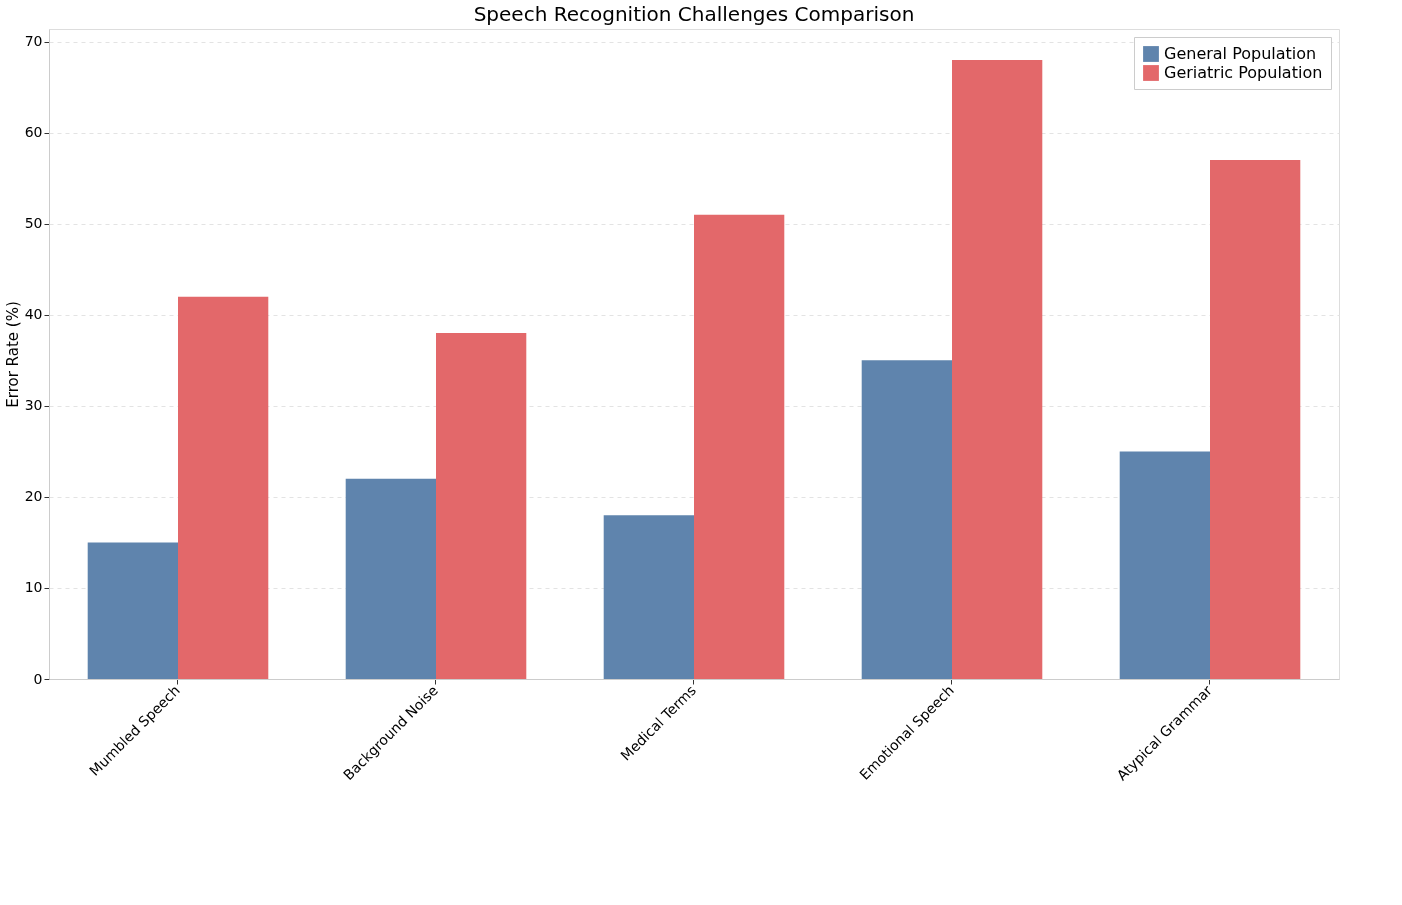 The image size is (1402, 905). What do you see at coordinates (33, 132) in the screenshot?
I see `y-tick-label: 60` at bounding box center [33, 132].